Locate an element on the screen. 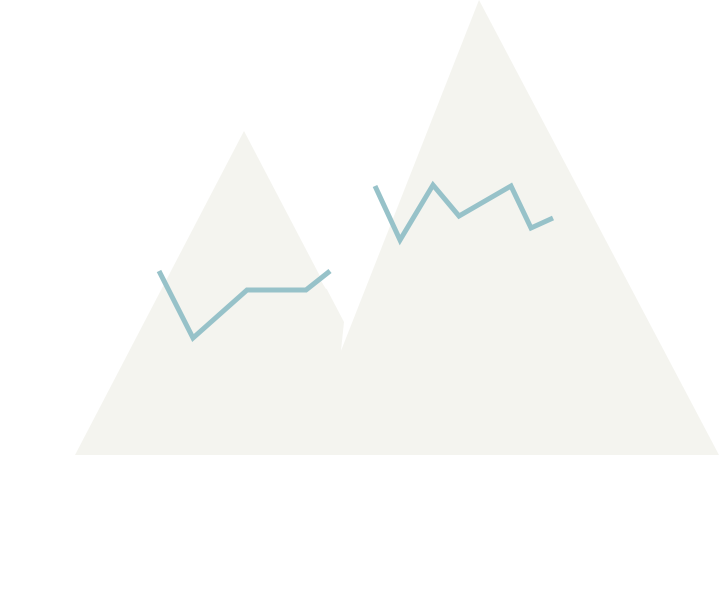  left-snow-line is located at coordinates (244, 306).